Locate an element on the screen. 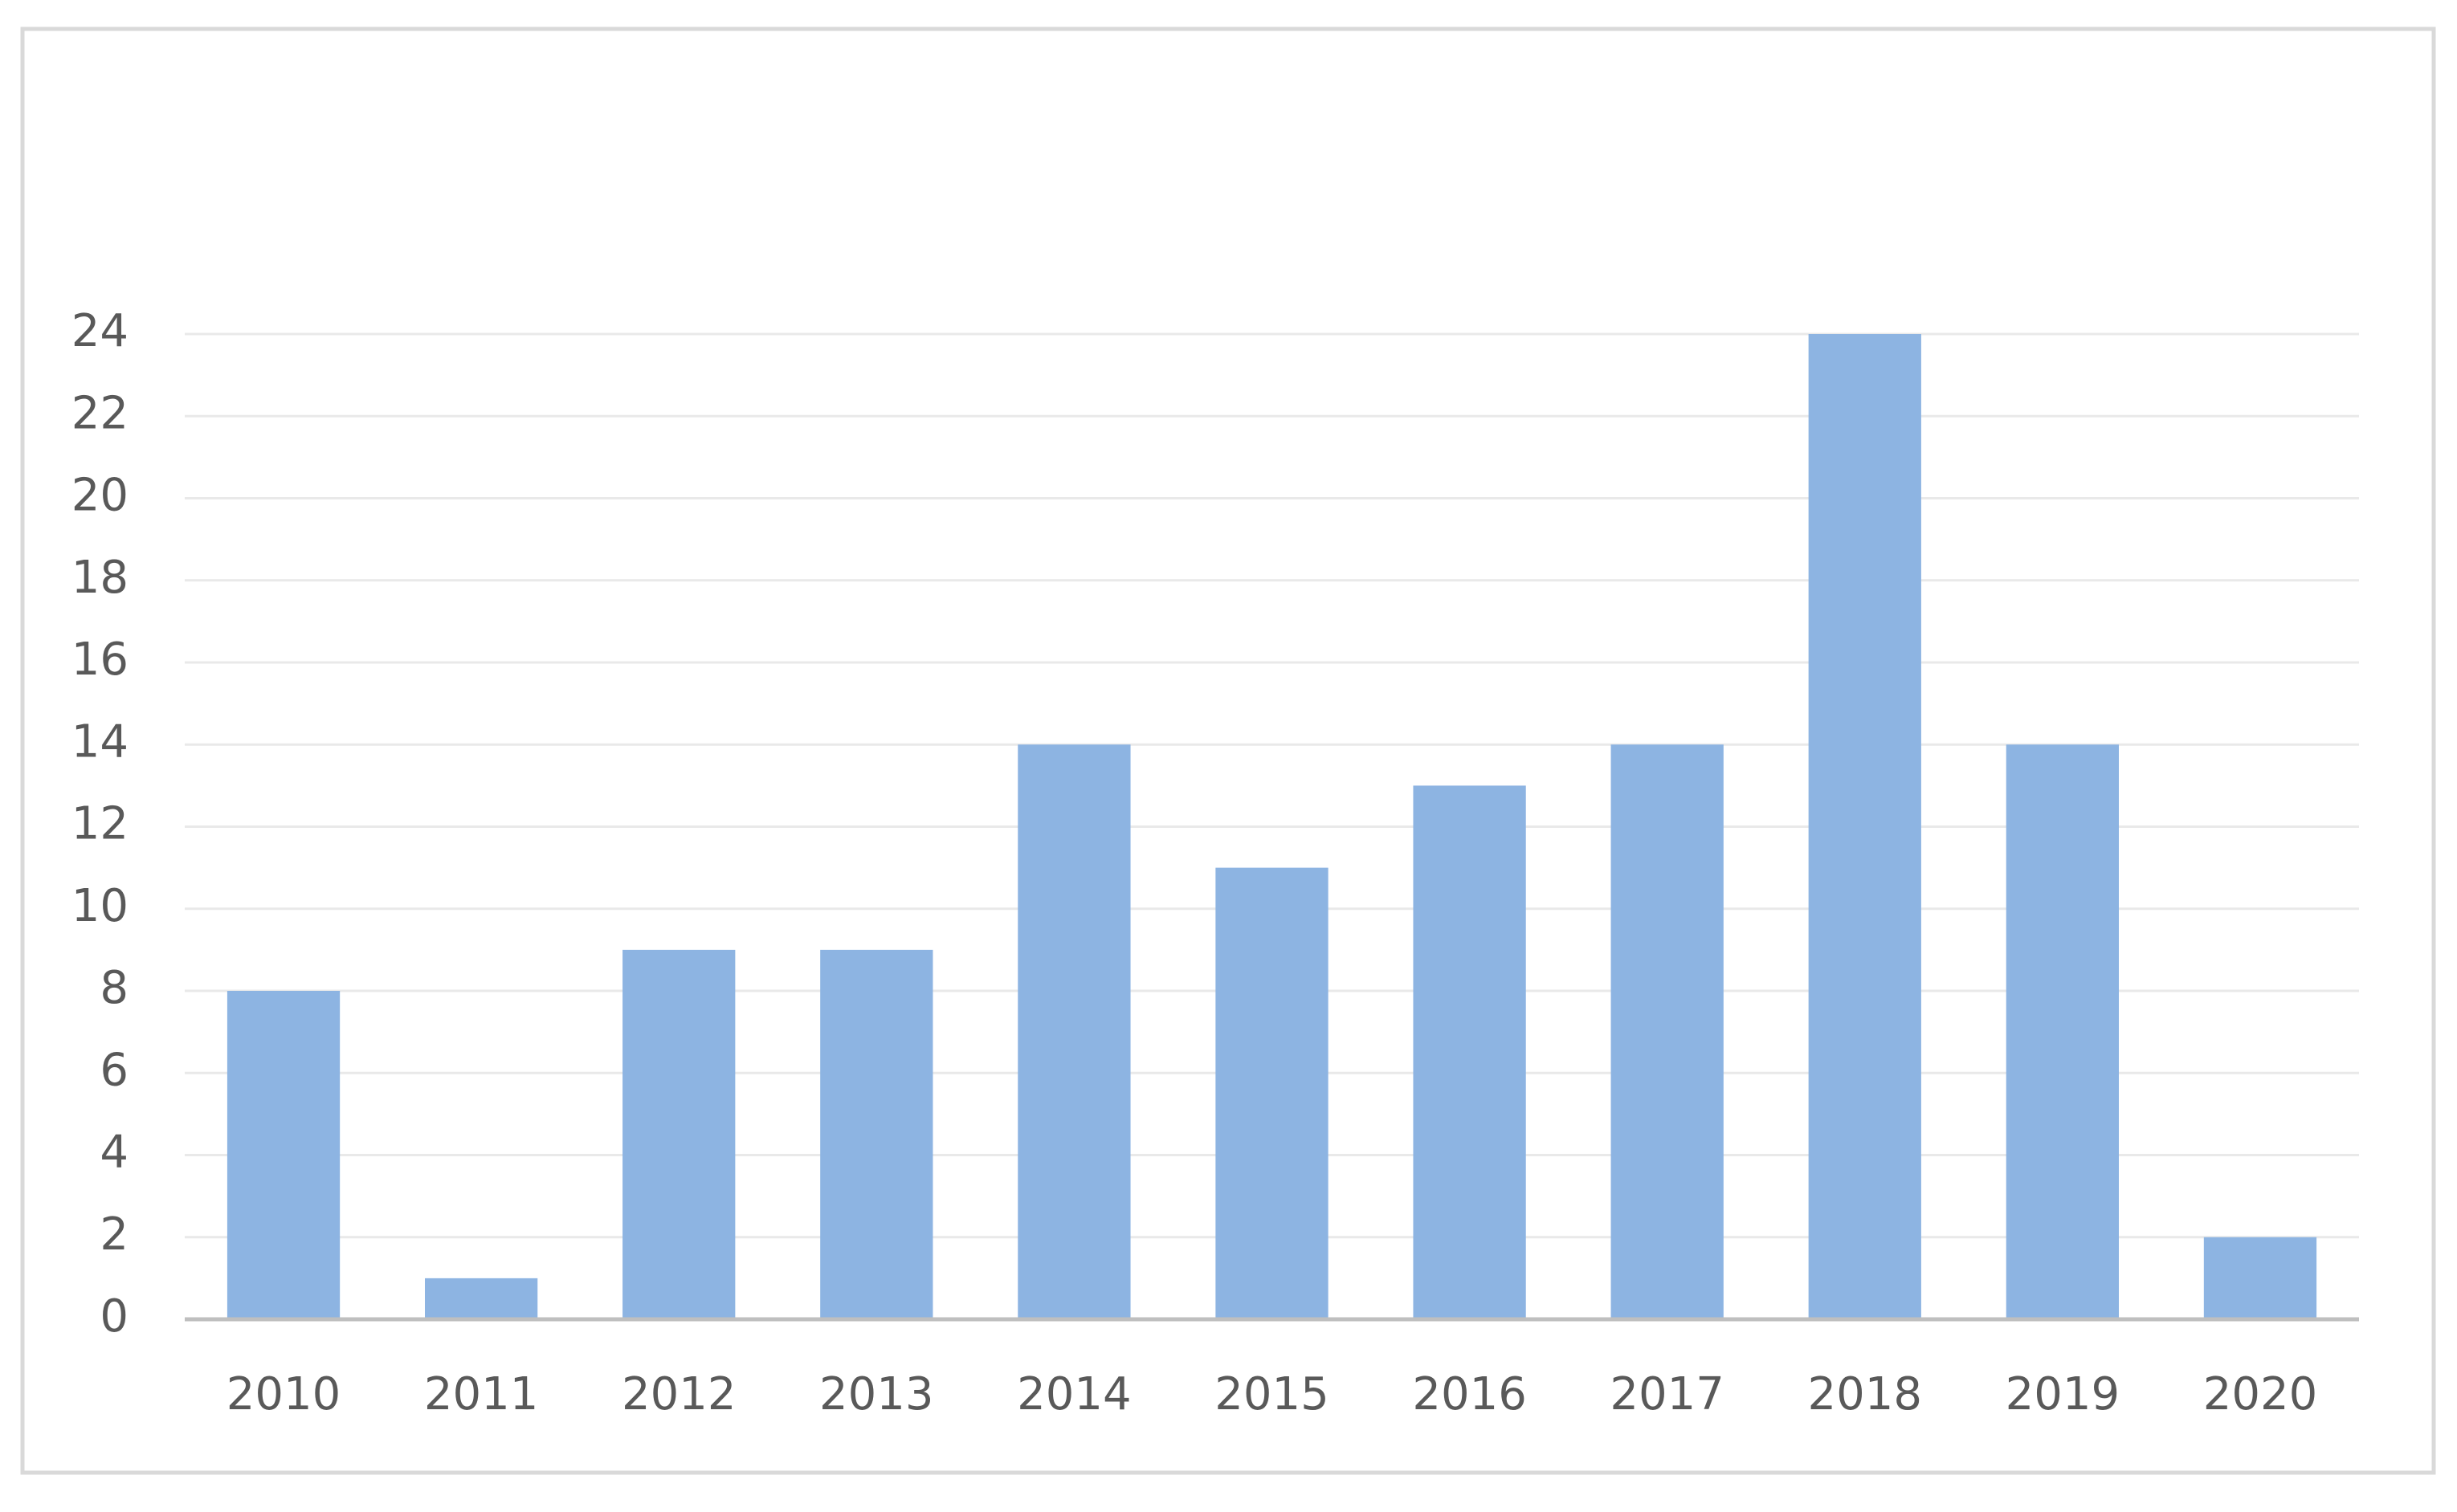 This screenshot has width=2457, height=1512. y-tick-label: 8 is located at coordinates (114, 988).